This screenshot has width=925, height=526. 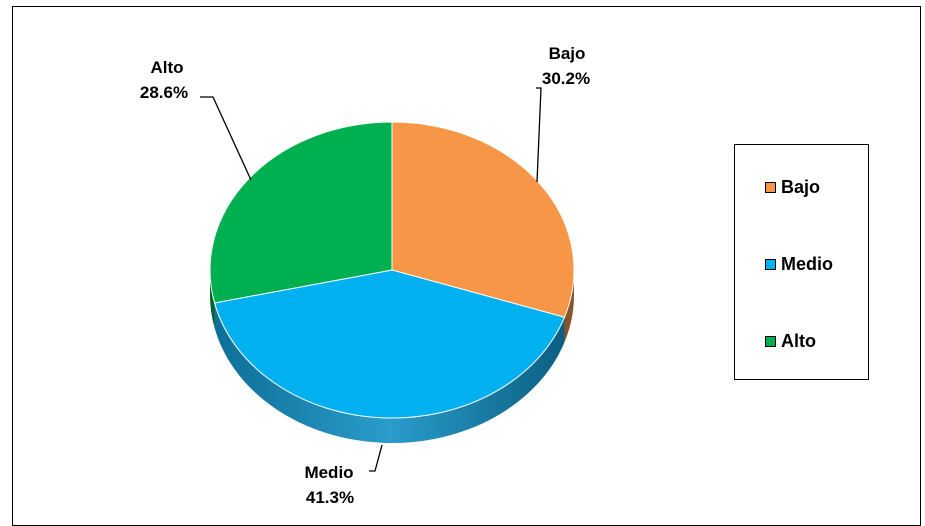 I want to click on legend-label-medio: Medio, so click(x=807, y=264).